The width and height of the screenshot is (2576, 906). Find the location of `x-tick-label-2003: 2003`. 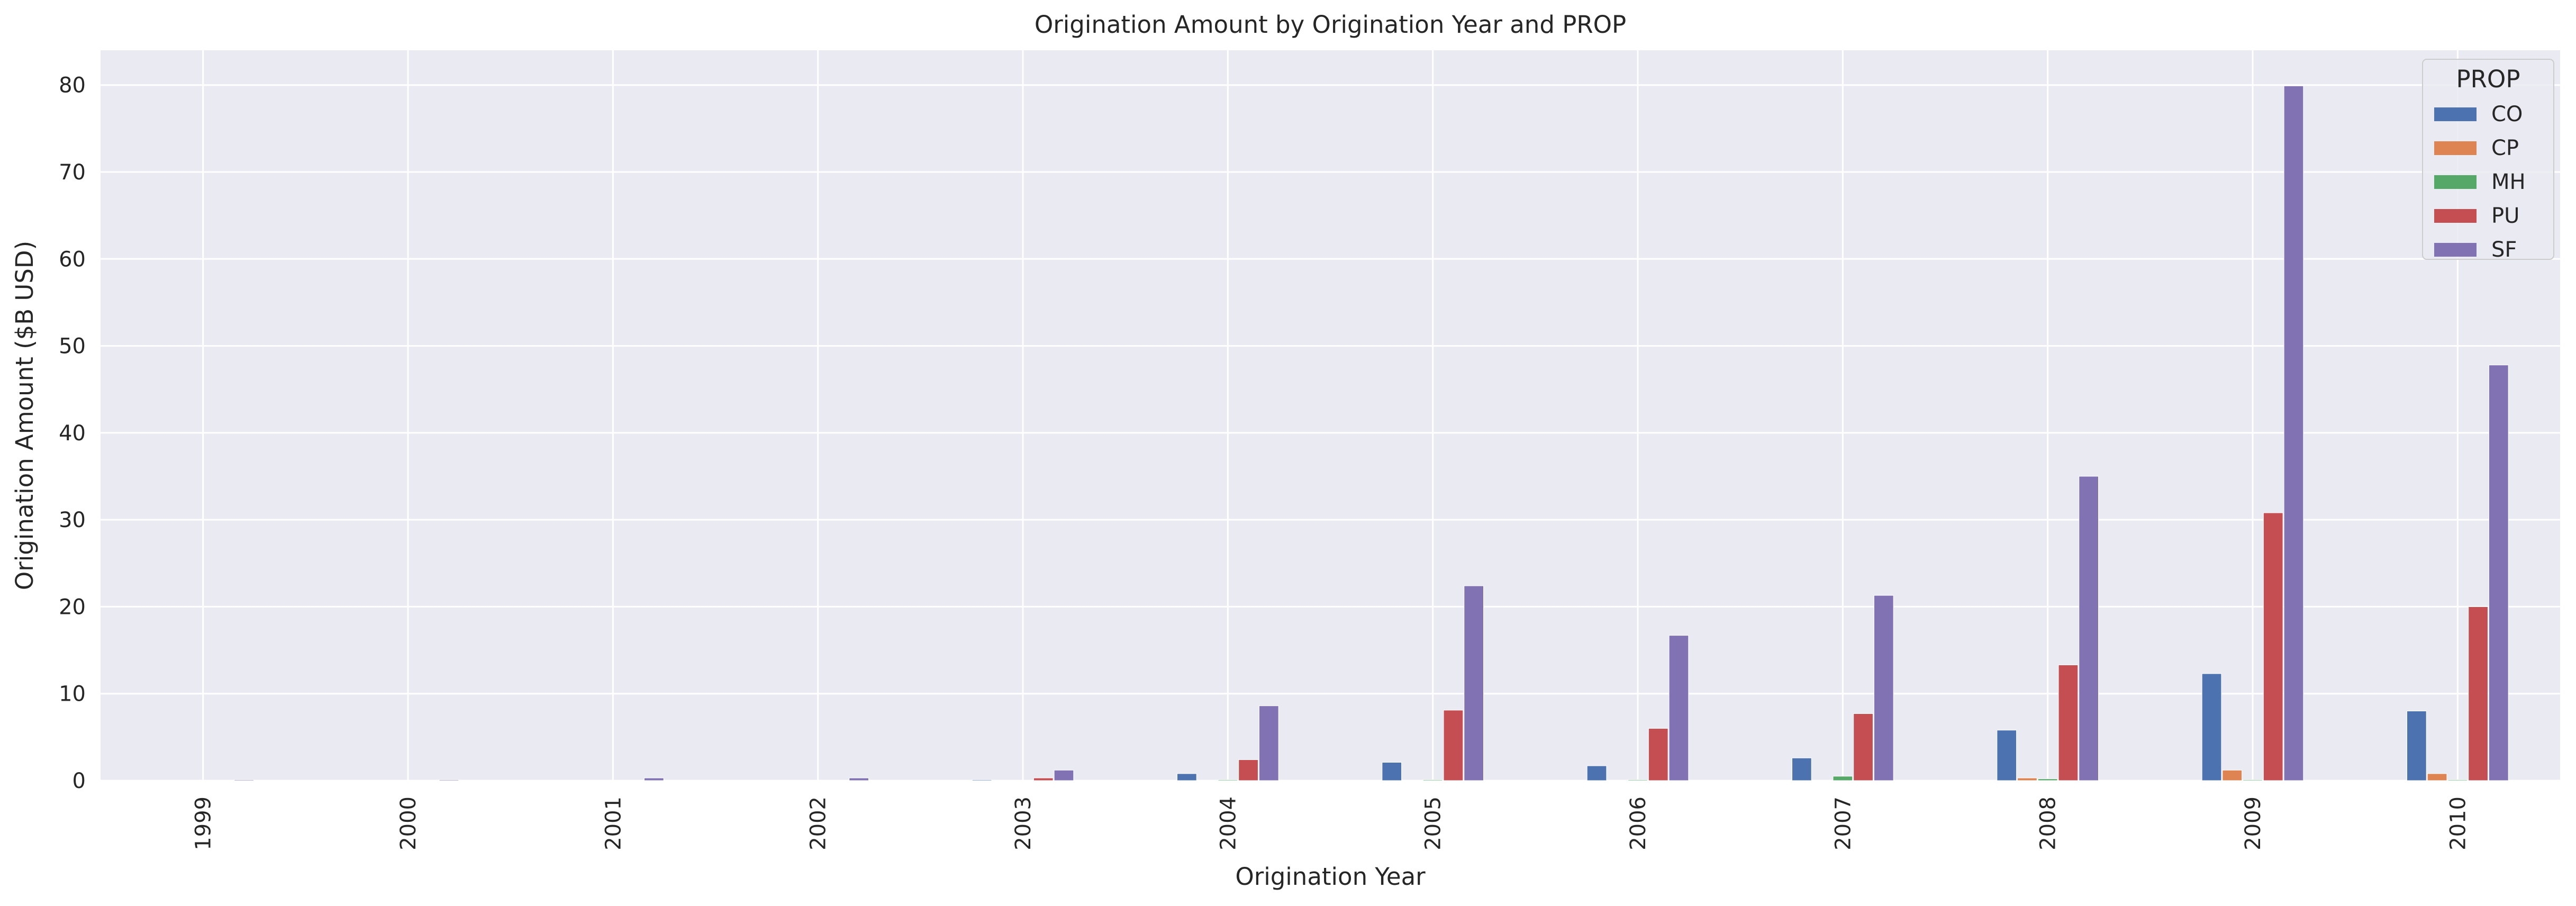

x-tick-label-2003: 2003 is located at coordinates (1023, 823).